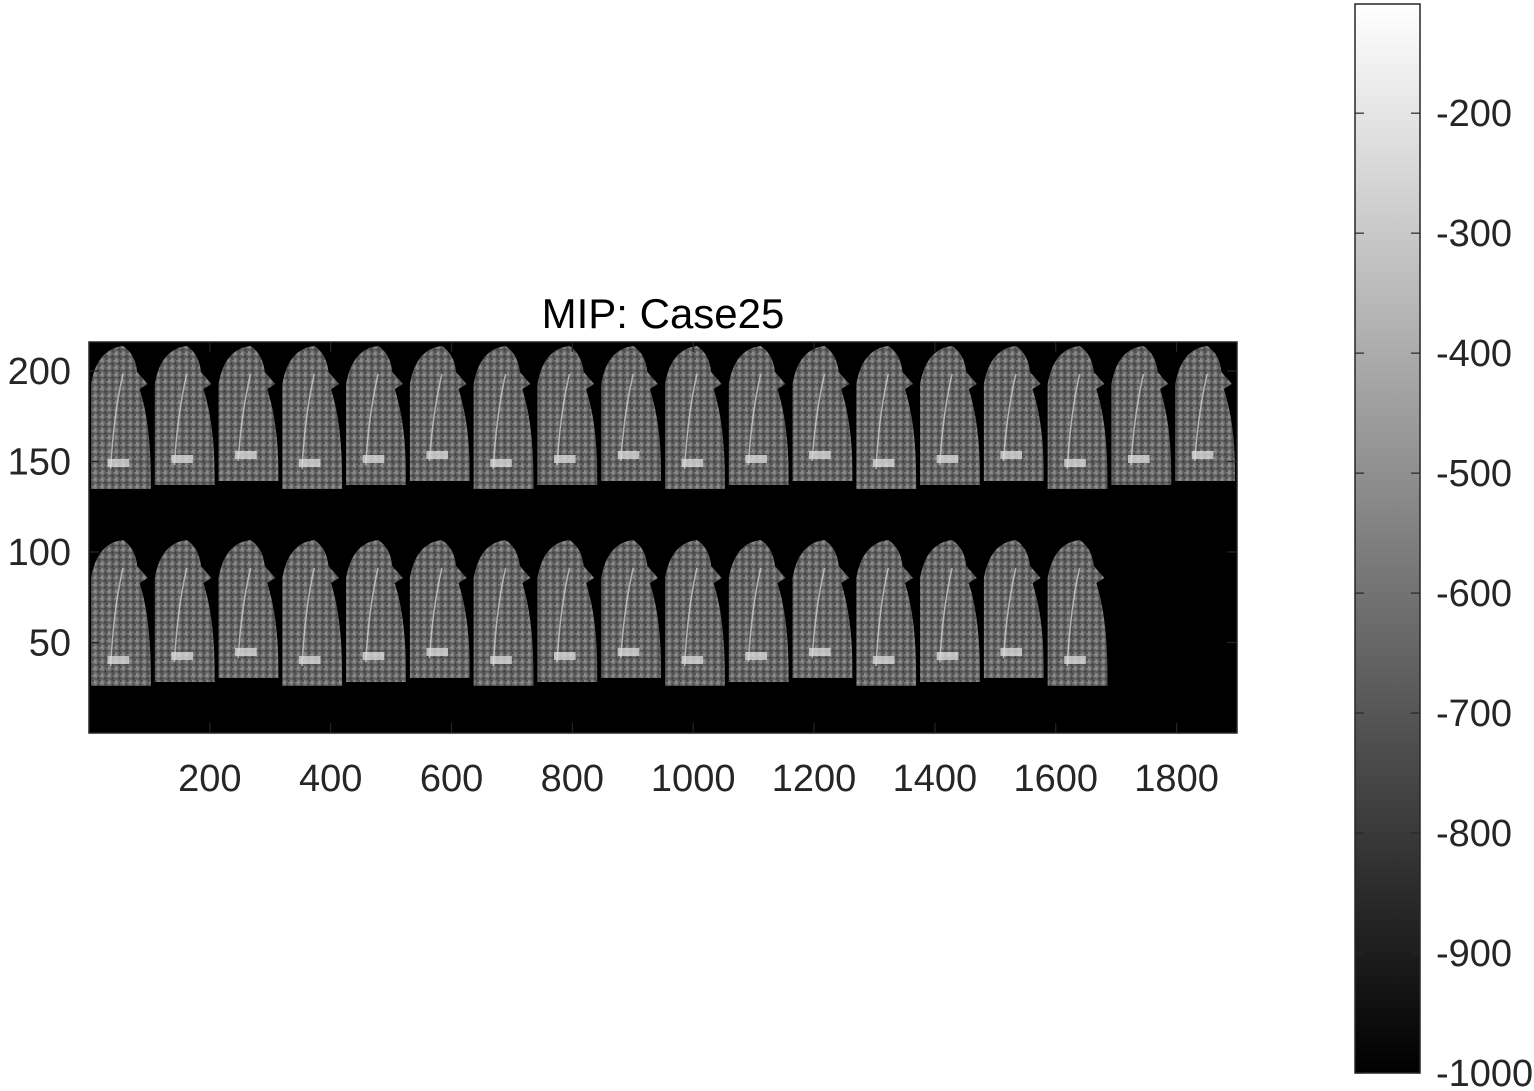 The width and height of the screenshot is (1534, 1091). I want to click on colorbar-tick-label: -800, so click(1474, 834).